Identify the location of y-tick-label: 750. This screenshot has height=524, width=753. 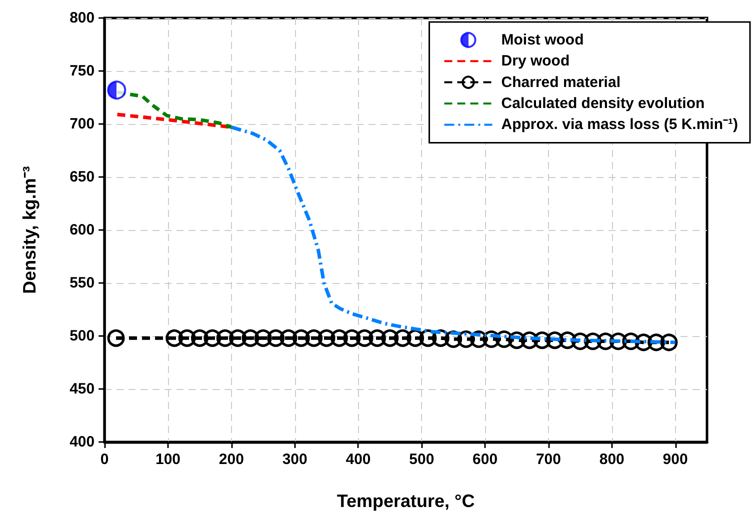
(82, 71).